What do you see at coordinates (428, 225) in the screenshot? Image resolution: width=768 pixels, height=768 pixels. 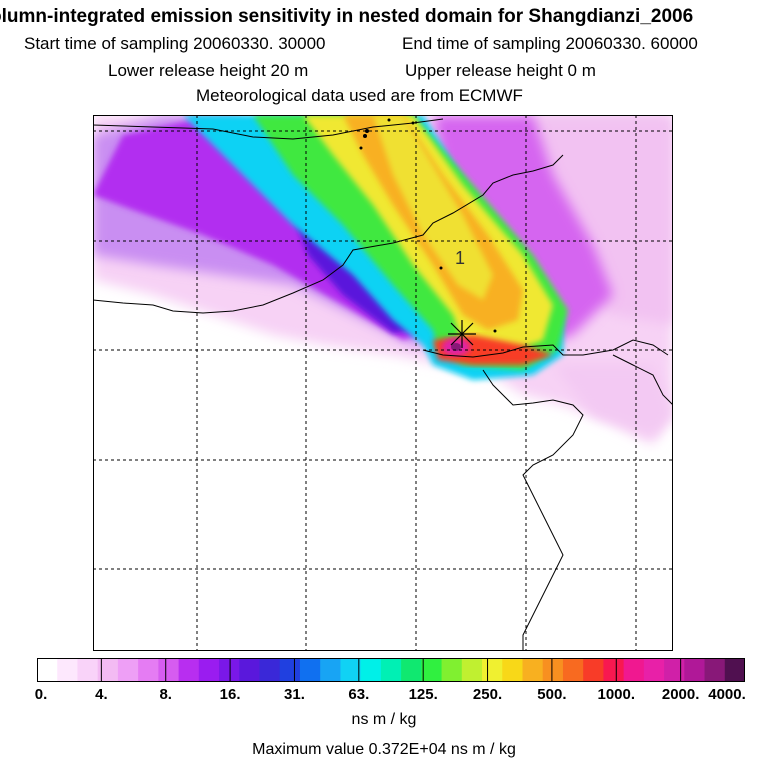 I see `city-markers` at bounding box center [428, 225].